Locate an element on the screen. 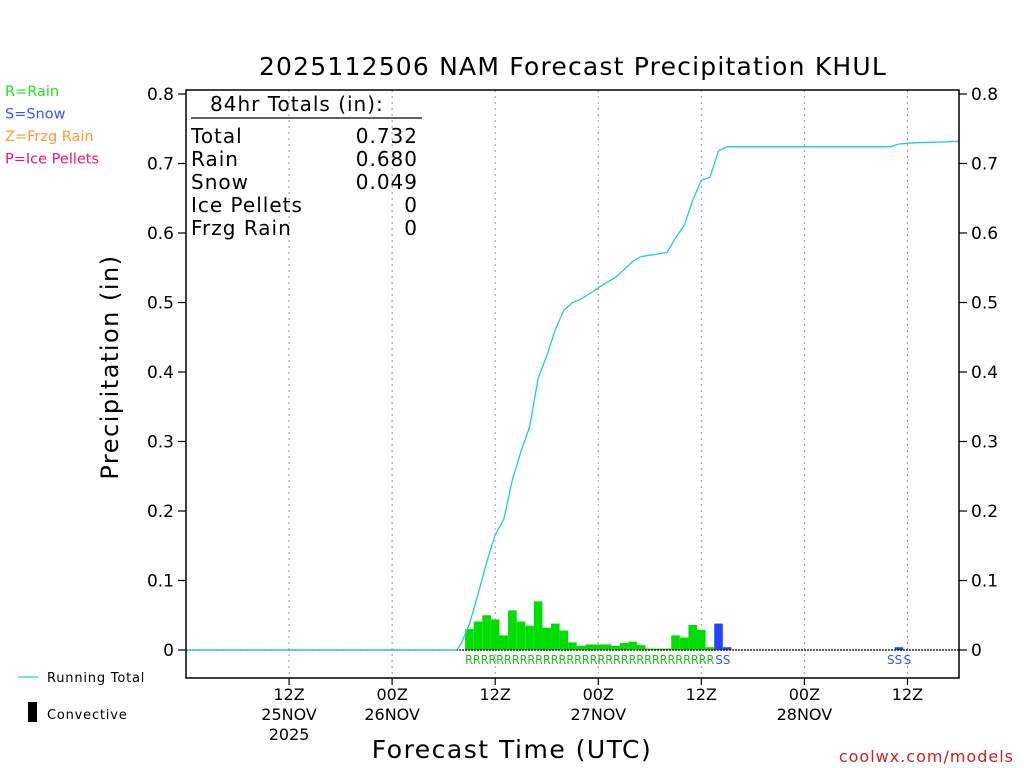  y-axis-right: 0 0.1 0.2 0.3 0.4 0.5 0.6 0.7 0.8 is located at coordinates (978, 373).